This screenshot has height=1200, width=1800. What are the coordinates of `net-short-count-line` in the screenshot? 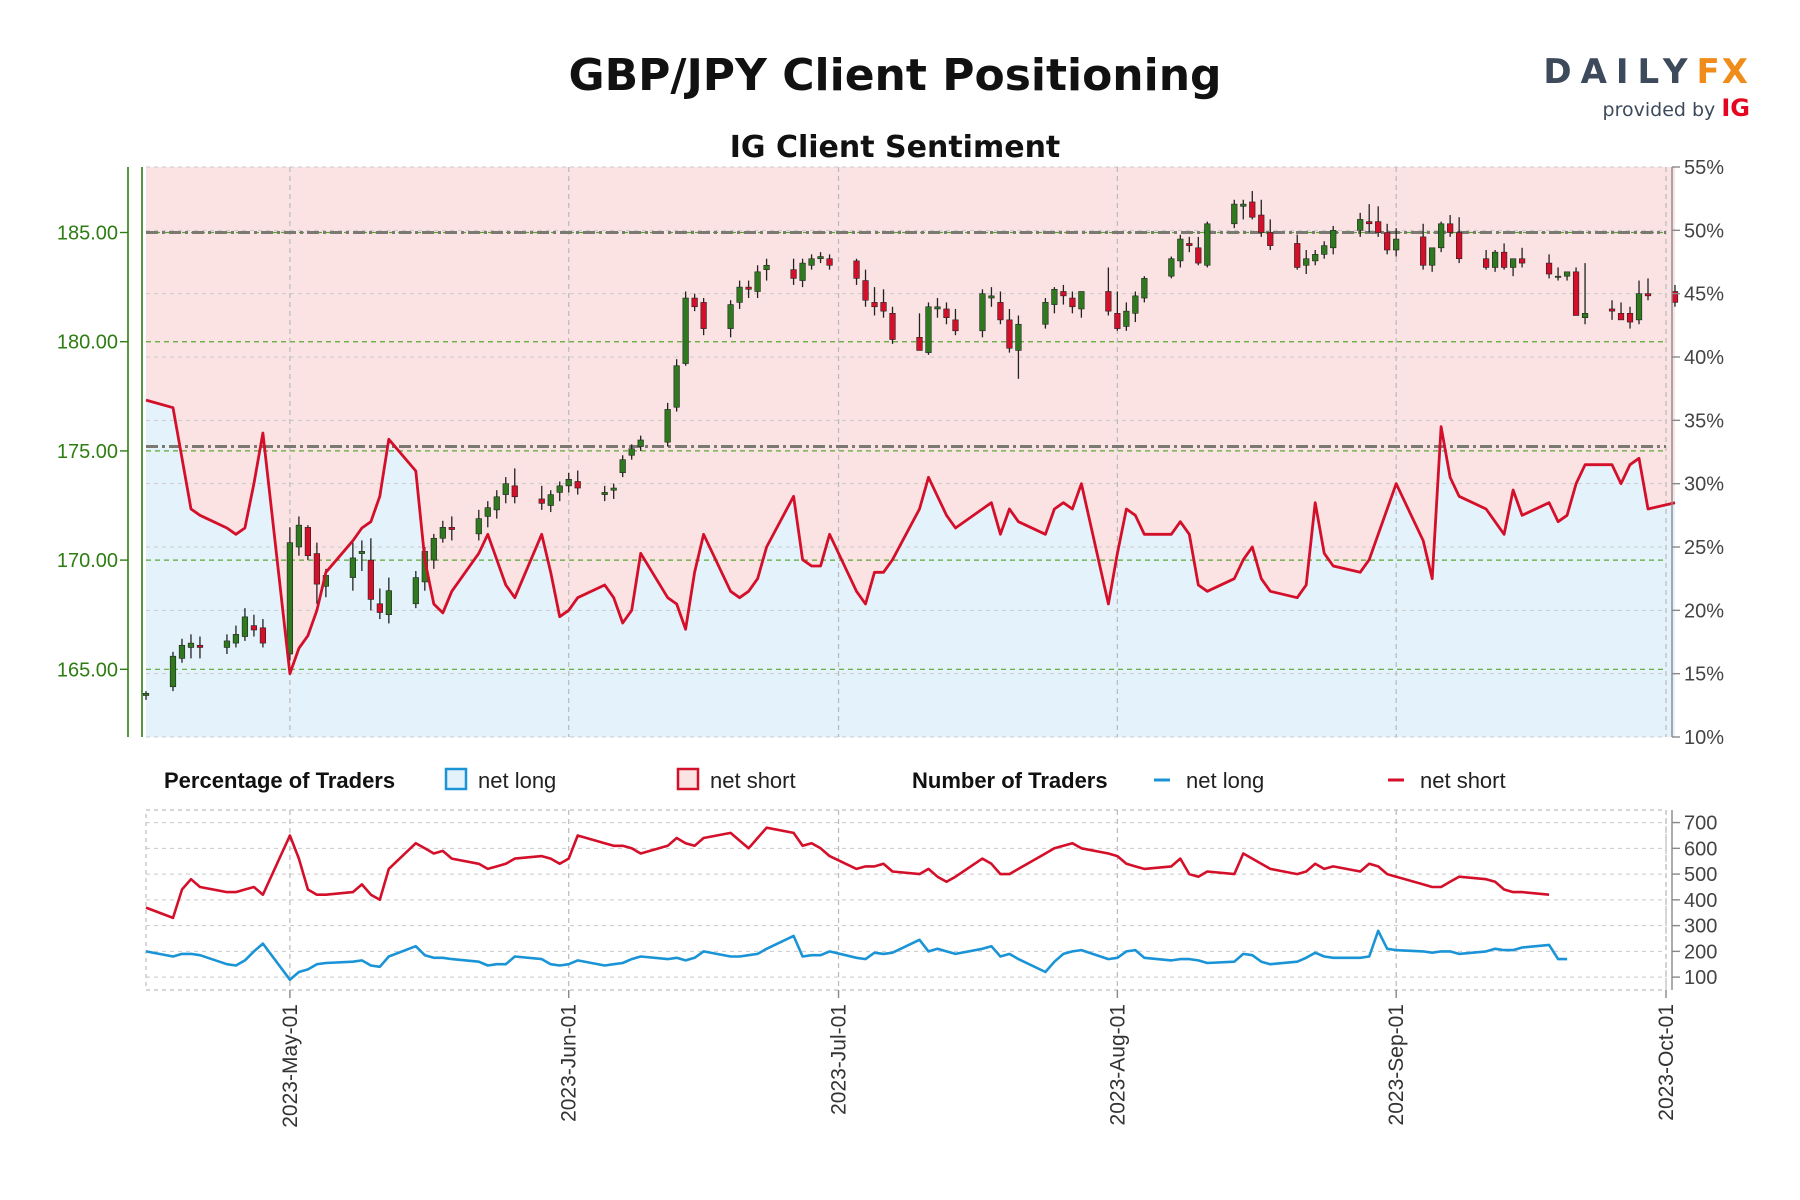 It's located at (847, 873).